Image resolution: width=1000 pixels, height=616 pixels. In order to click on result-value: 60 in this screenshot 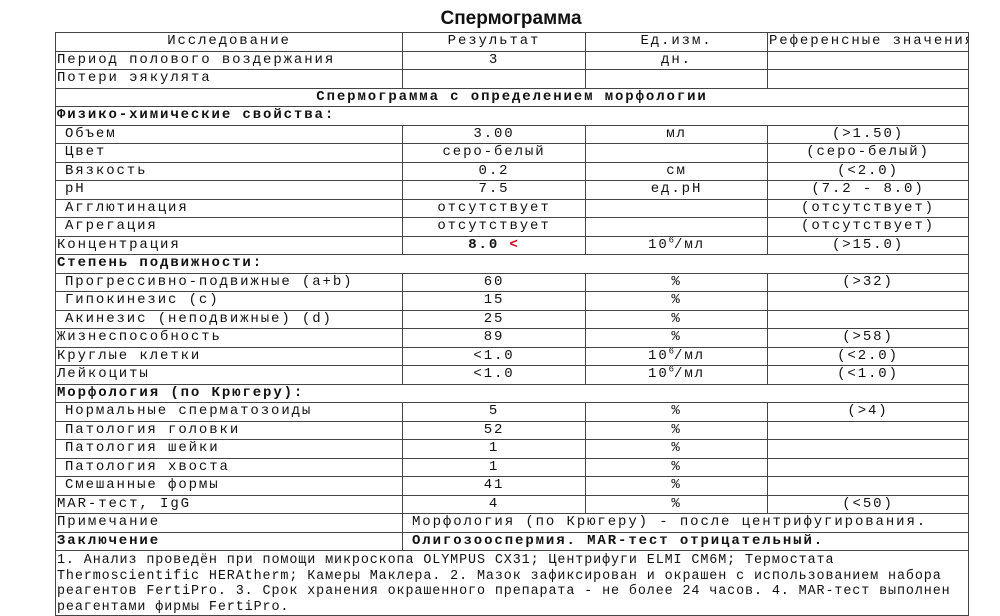, I will do `click(494, 282)`.